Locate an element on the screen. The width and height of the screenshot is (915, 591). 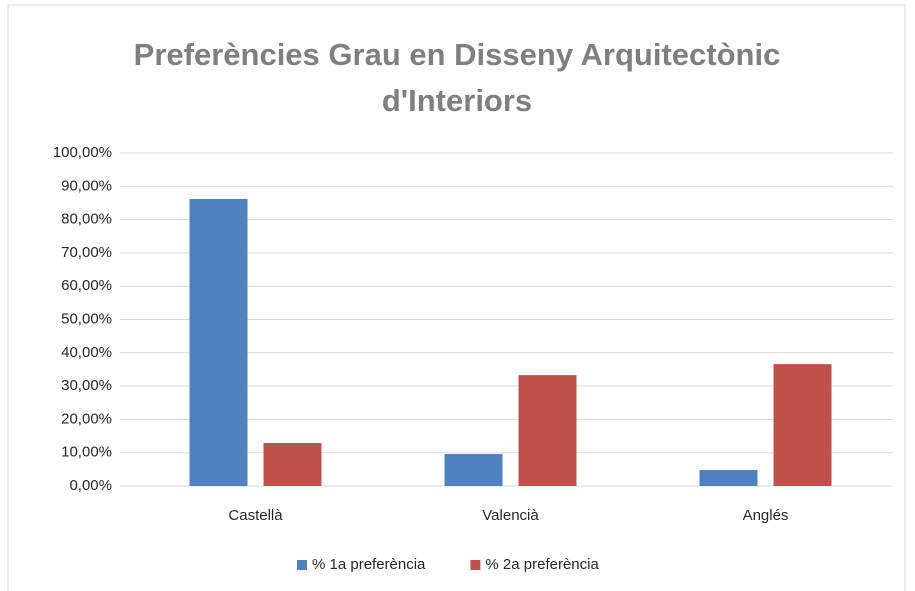
y-tick-label: 20,00% is located at coordinates (86, 418).